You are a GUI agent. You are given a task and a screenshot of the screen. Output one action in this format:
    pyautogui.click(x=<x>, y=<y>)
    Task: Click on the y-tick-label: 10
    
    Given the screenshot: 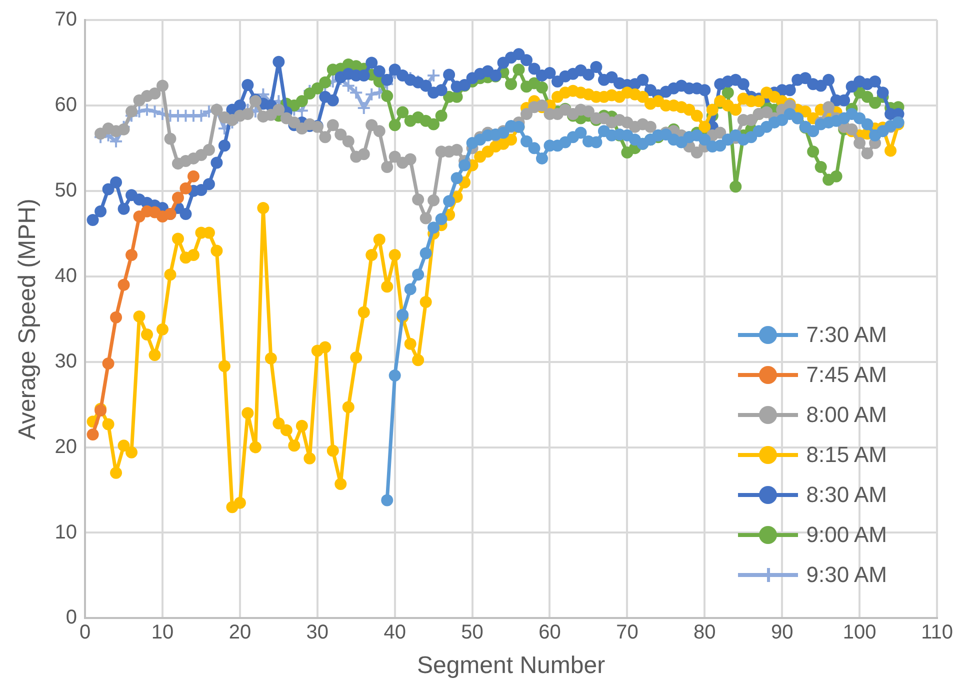 What is the action you would take?
    pyautogui.click(x=66, y=532)
    